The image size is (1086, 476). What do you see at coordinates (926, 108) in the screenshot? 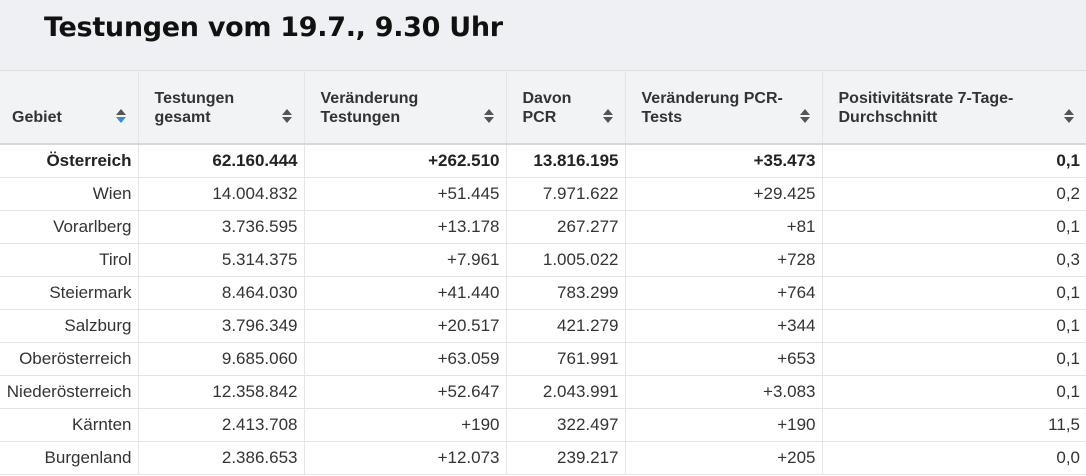
I see `column-header-label: Positivitätsrate 7-Tage- Durchschnitt` at bounding box center [926, 108].